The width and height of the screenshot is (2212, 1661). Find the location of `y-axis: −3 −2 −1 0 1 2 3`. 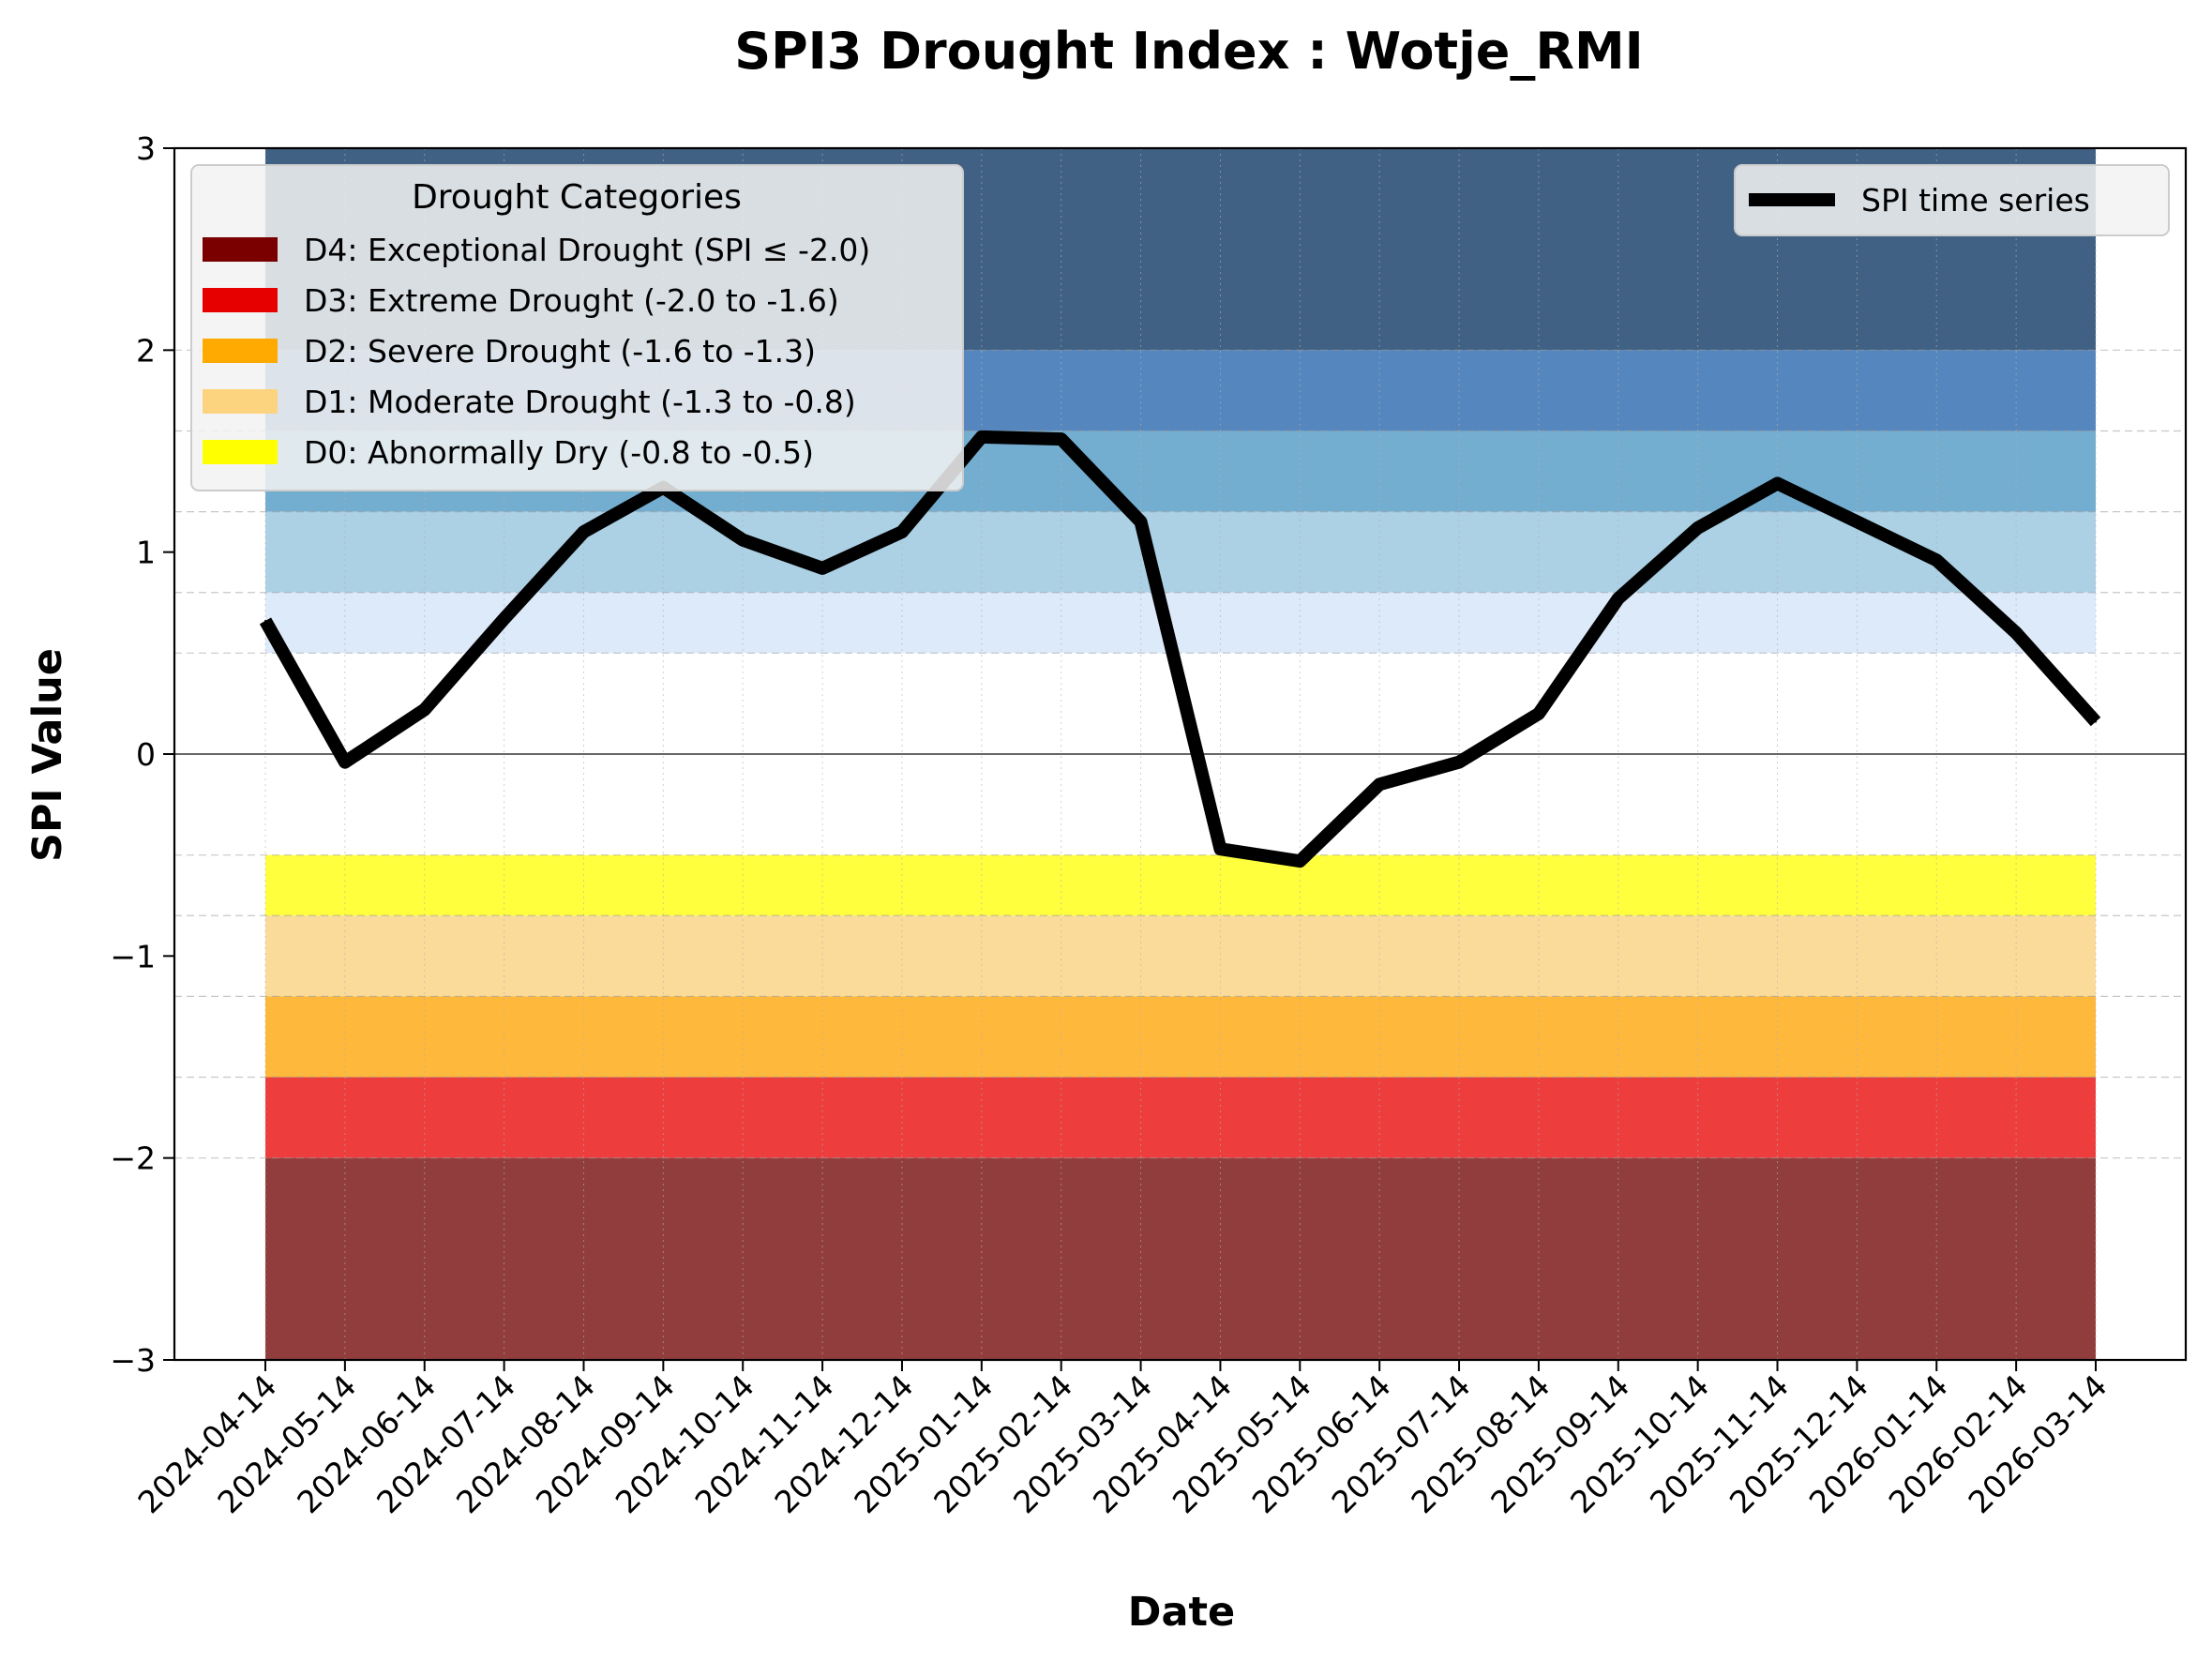

y-axis: −3 −2 −1 0 1 2 3 is located at coordinates (142, 754).